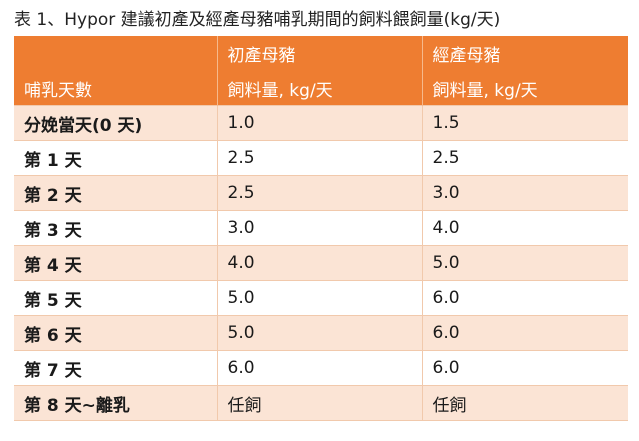  I want to click on table-row: 第 6 天 5.0 6.0, so click(321, 333).